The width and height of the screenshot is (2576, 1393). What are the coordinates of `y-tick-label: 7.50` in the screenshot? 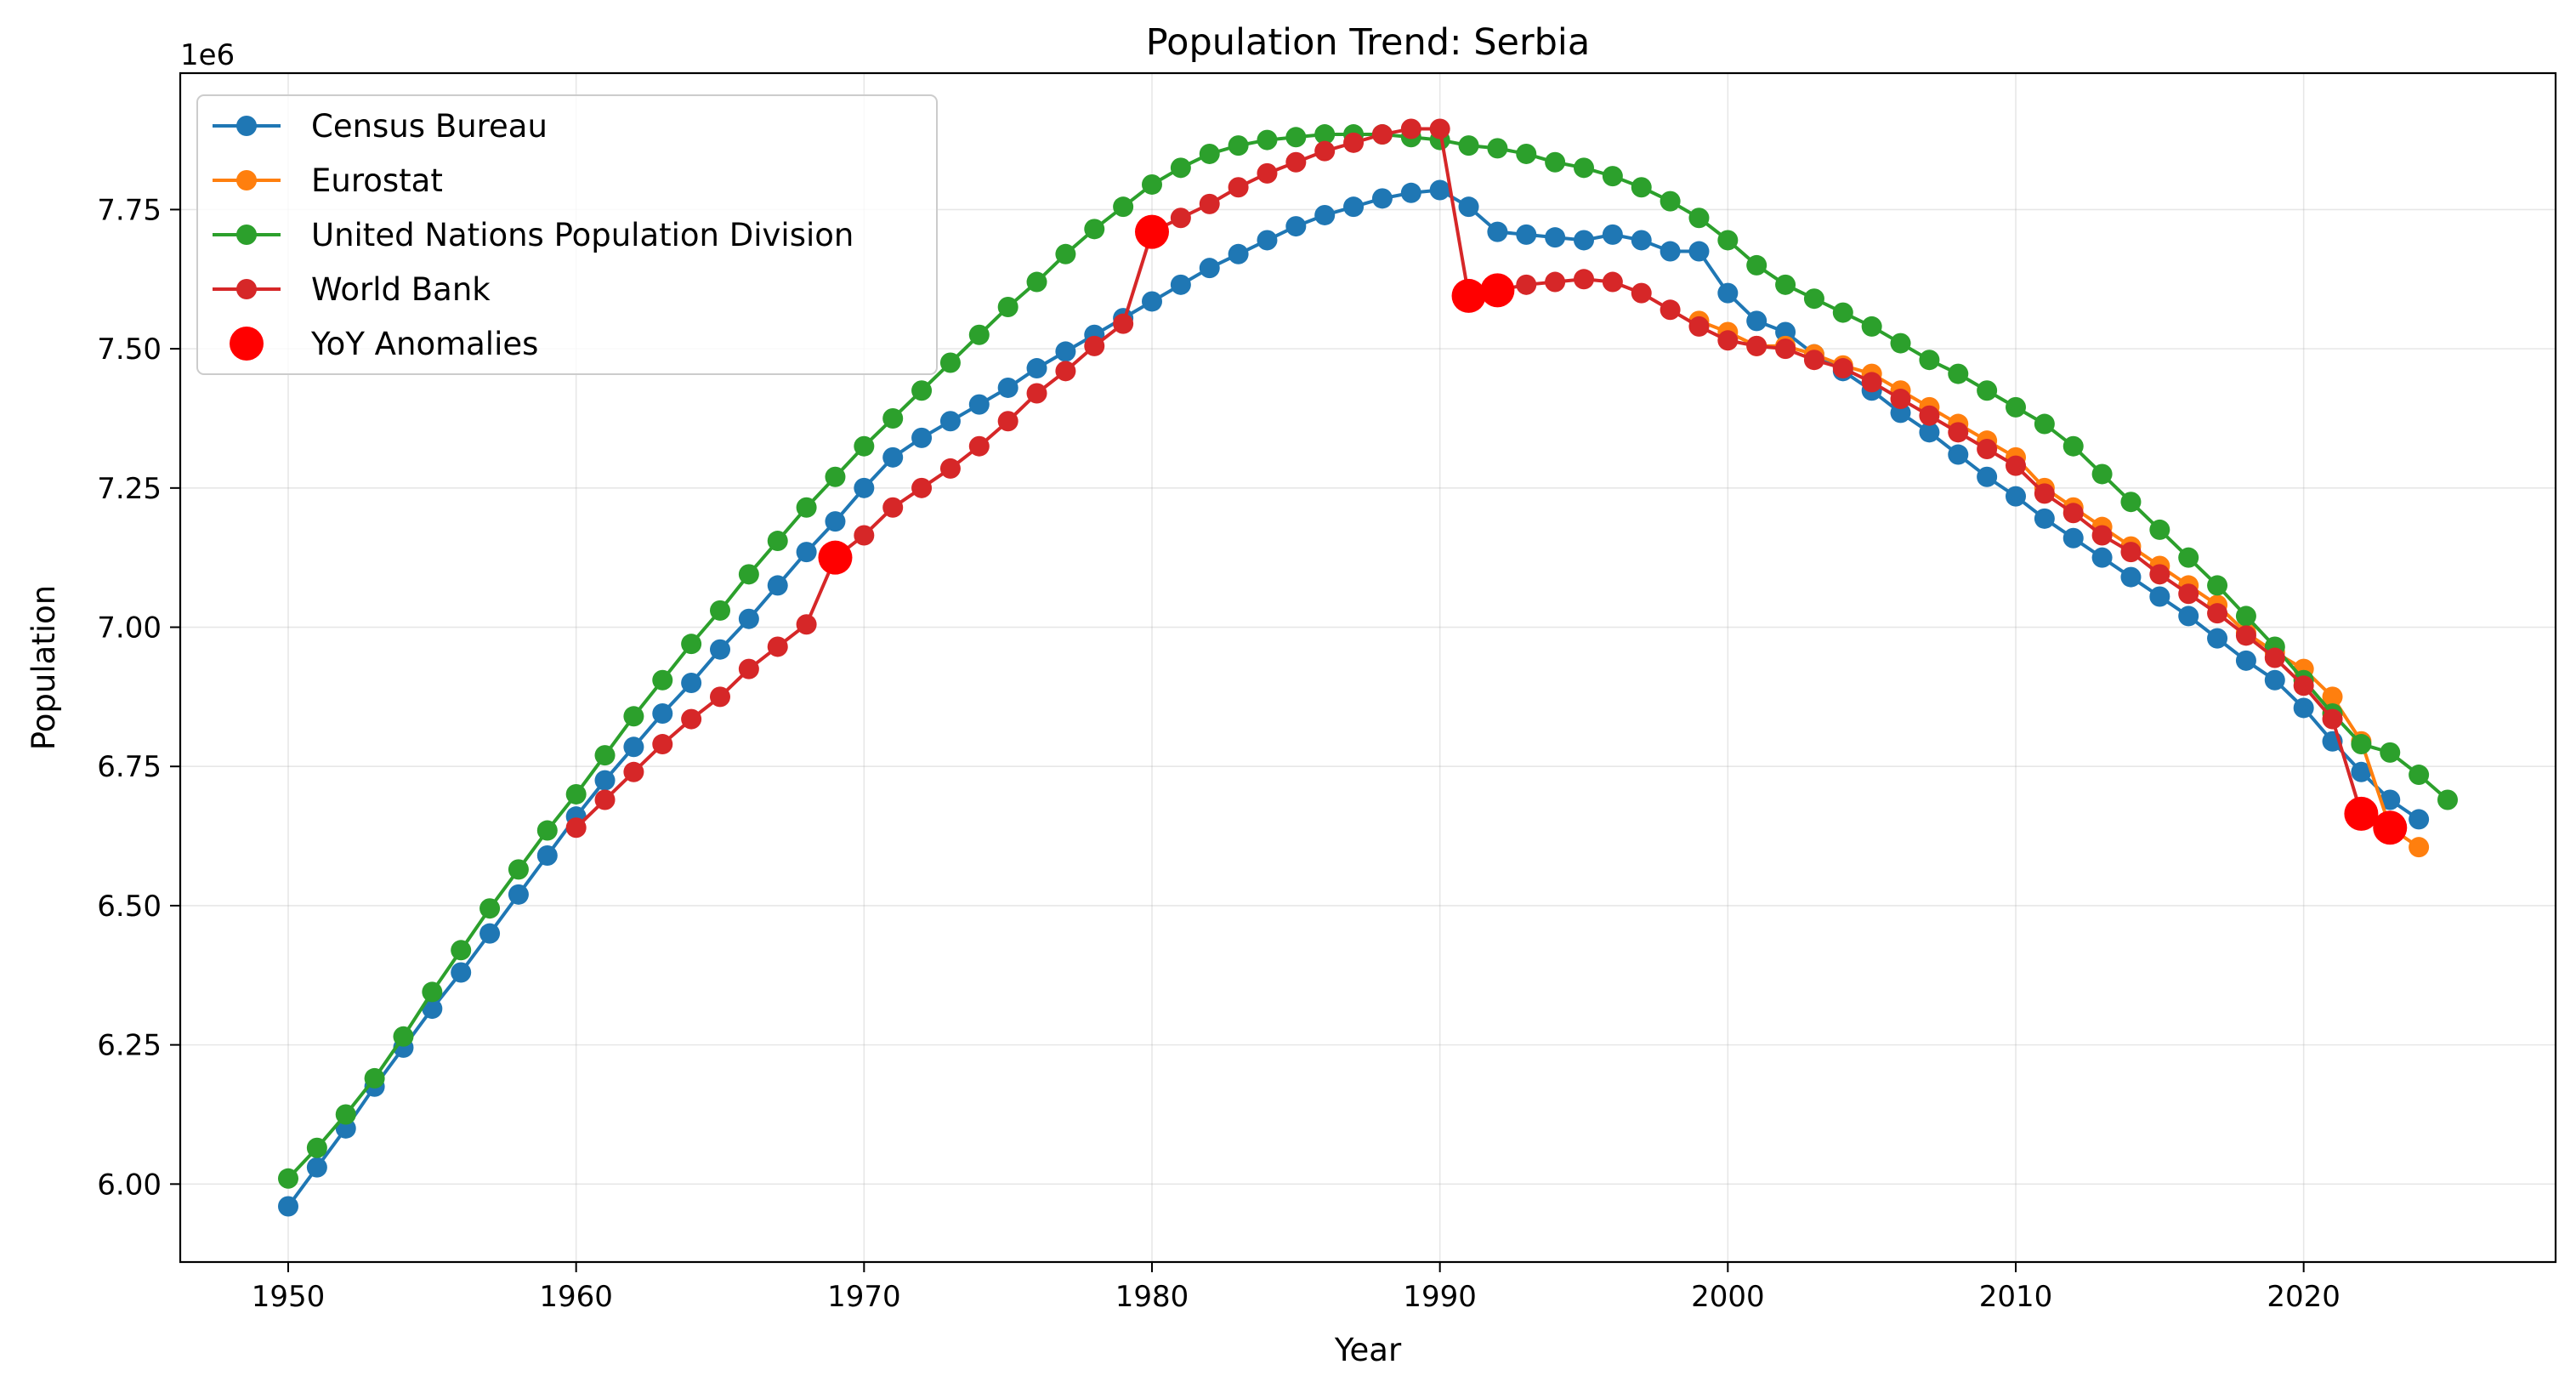 It's located at (130, 350).